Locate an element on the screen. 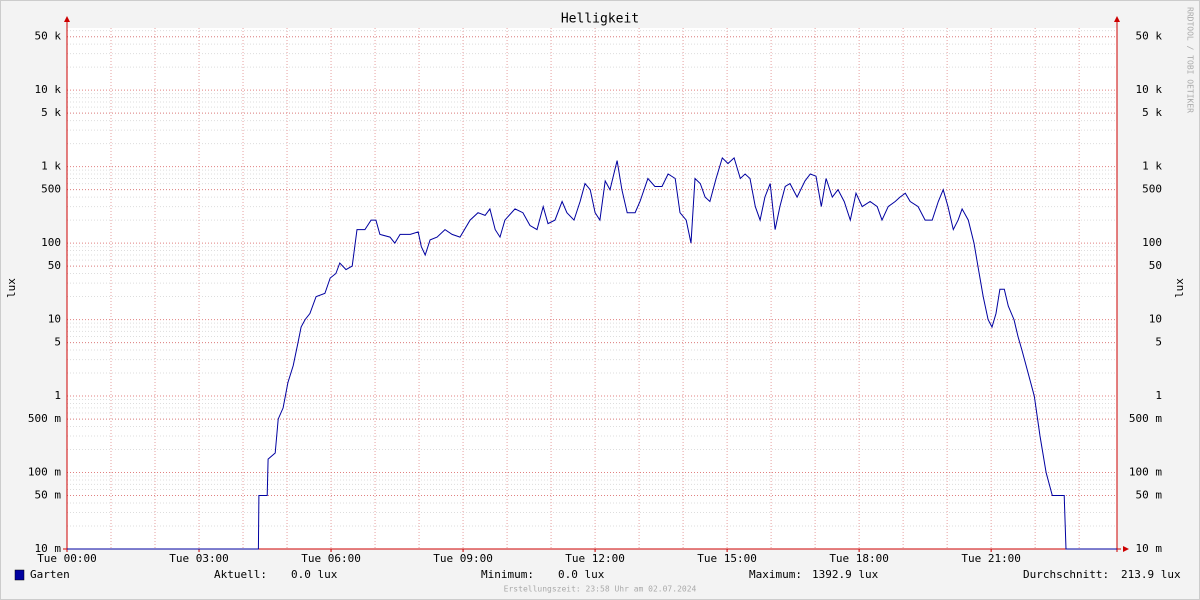  x-tick-label: Tue 15:00 is located at coordinates (727, 558).